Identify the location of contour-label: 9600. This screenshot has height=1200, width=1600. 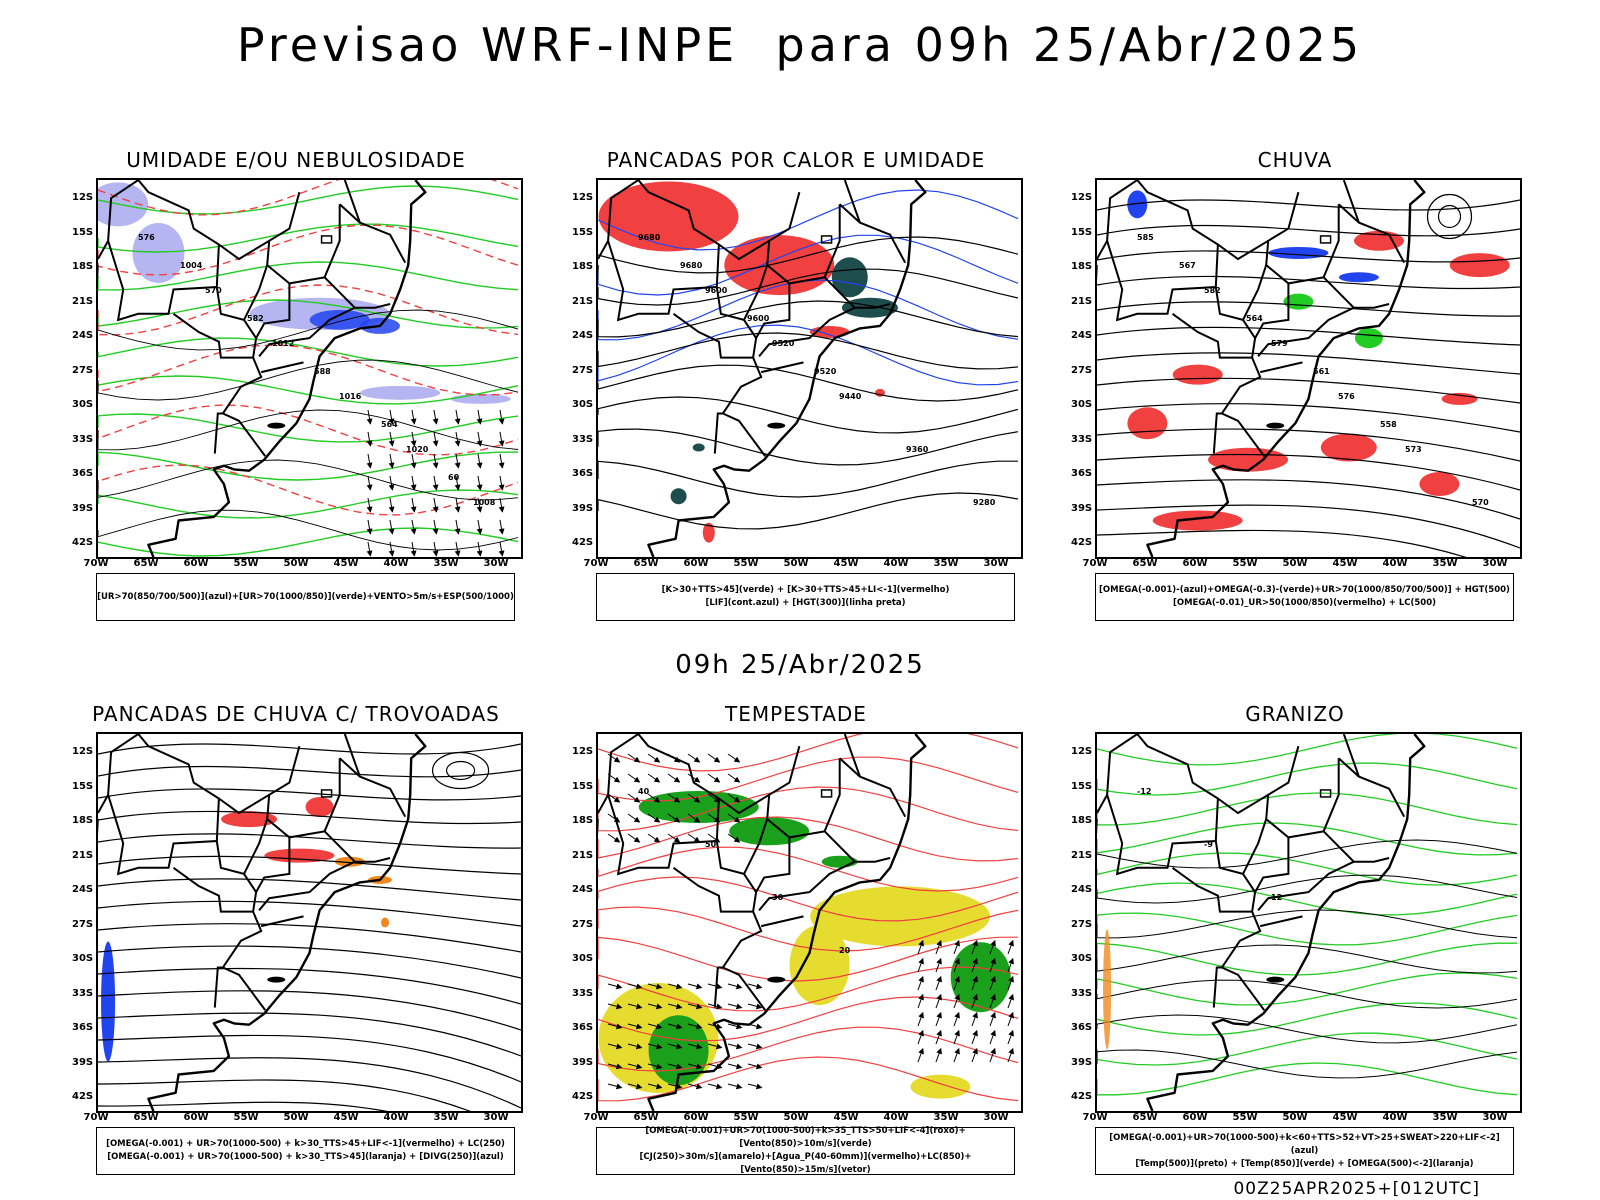
(758, 318).